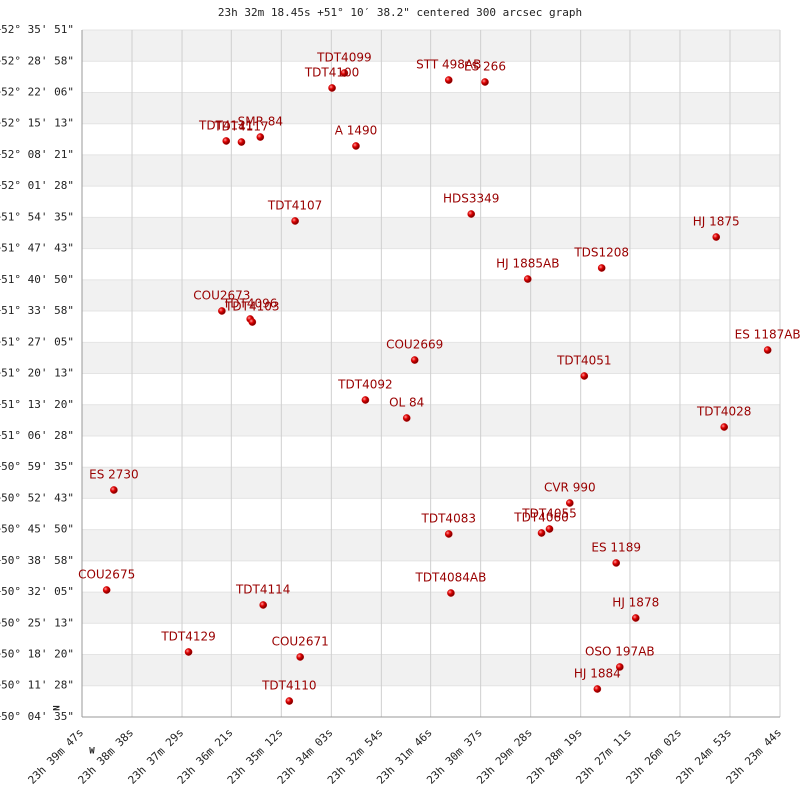 Image resolution: width=800 pixels, height=800 pixels. What do you see at coordinates (597, 673) in the screenshot?
I see `star-label: HJ 1884` at bounding box center [597, 673].